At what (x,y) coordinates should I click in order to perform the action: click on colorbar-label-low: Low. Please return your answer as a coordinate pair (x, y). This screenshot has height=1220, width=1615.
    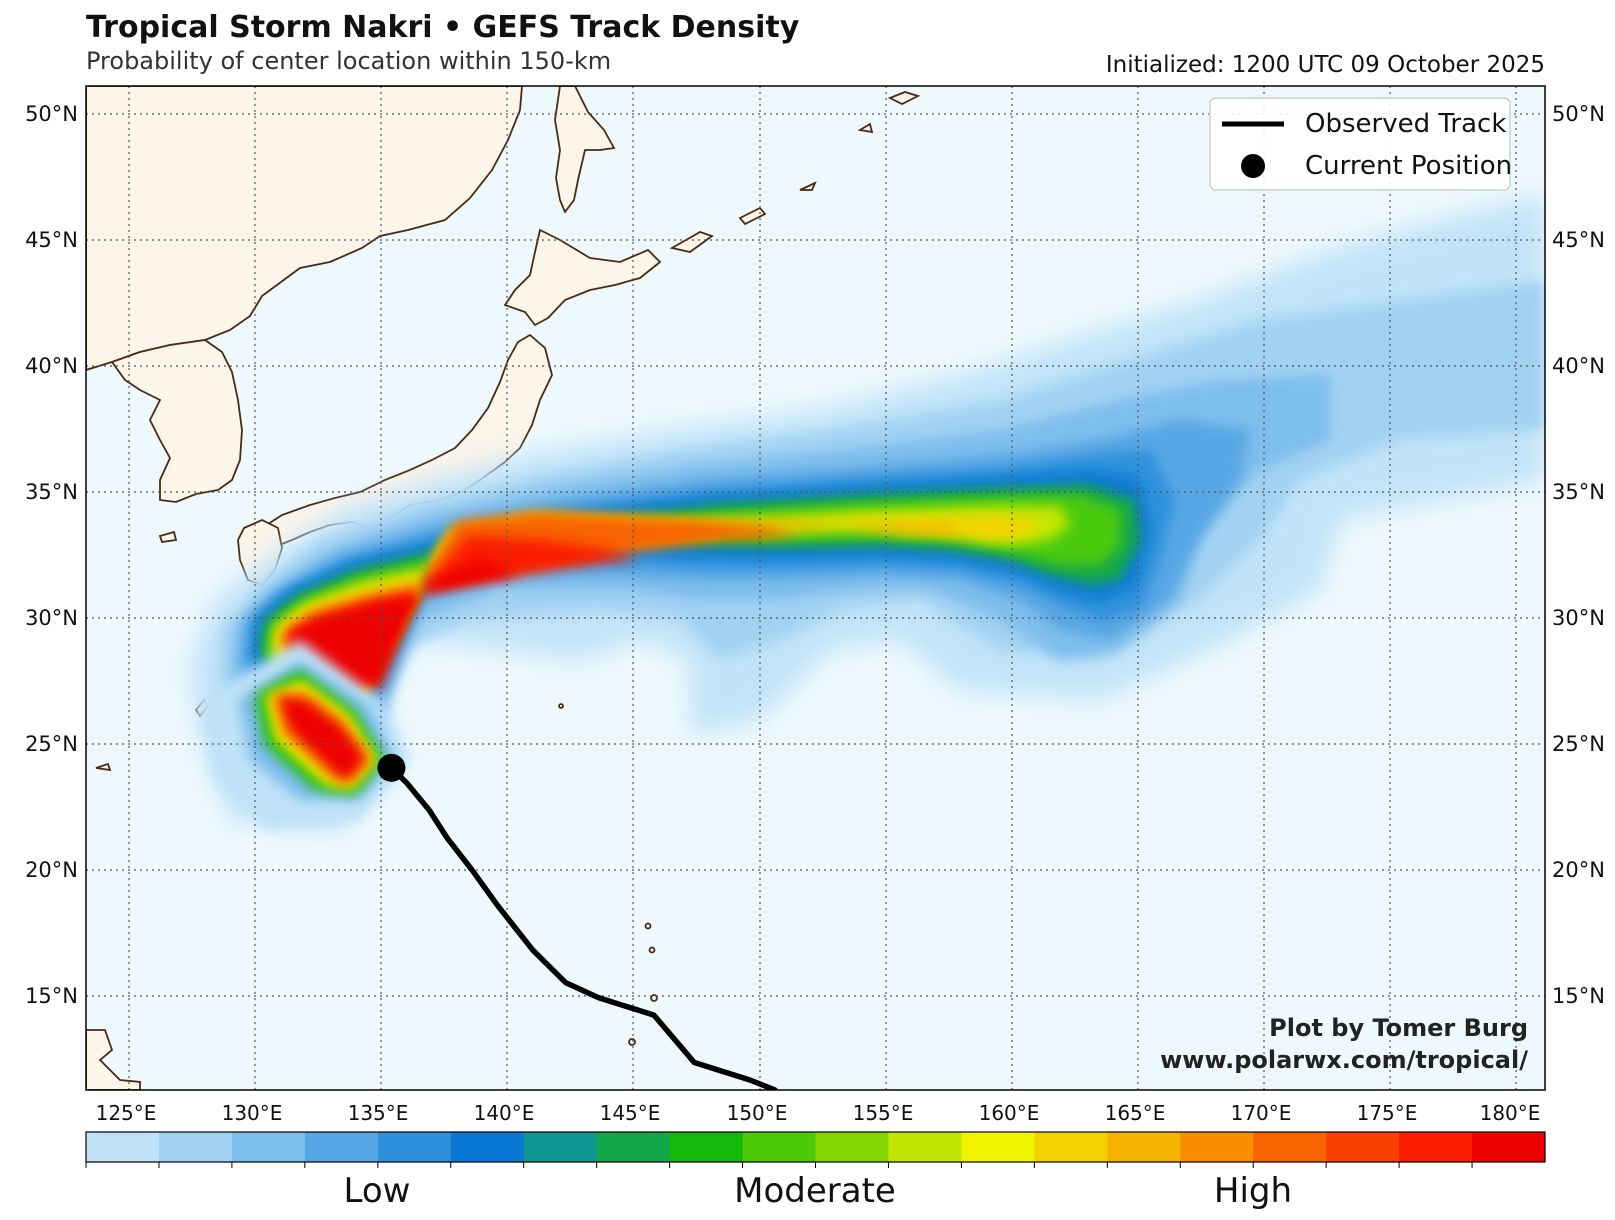
    Looking at the image, I should click on (377, 1191).